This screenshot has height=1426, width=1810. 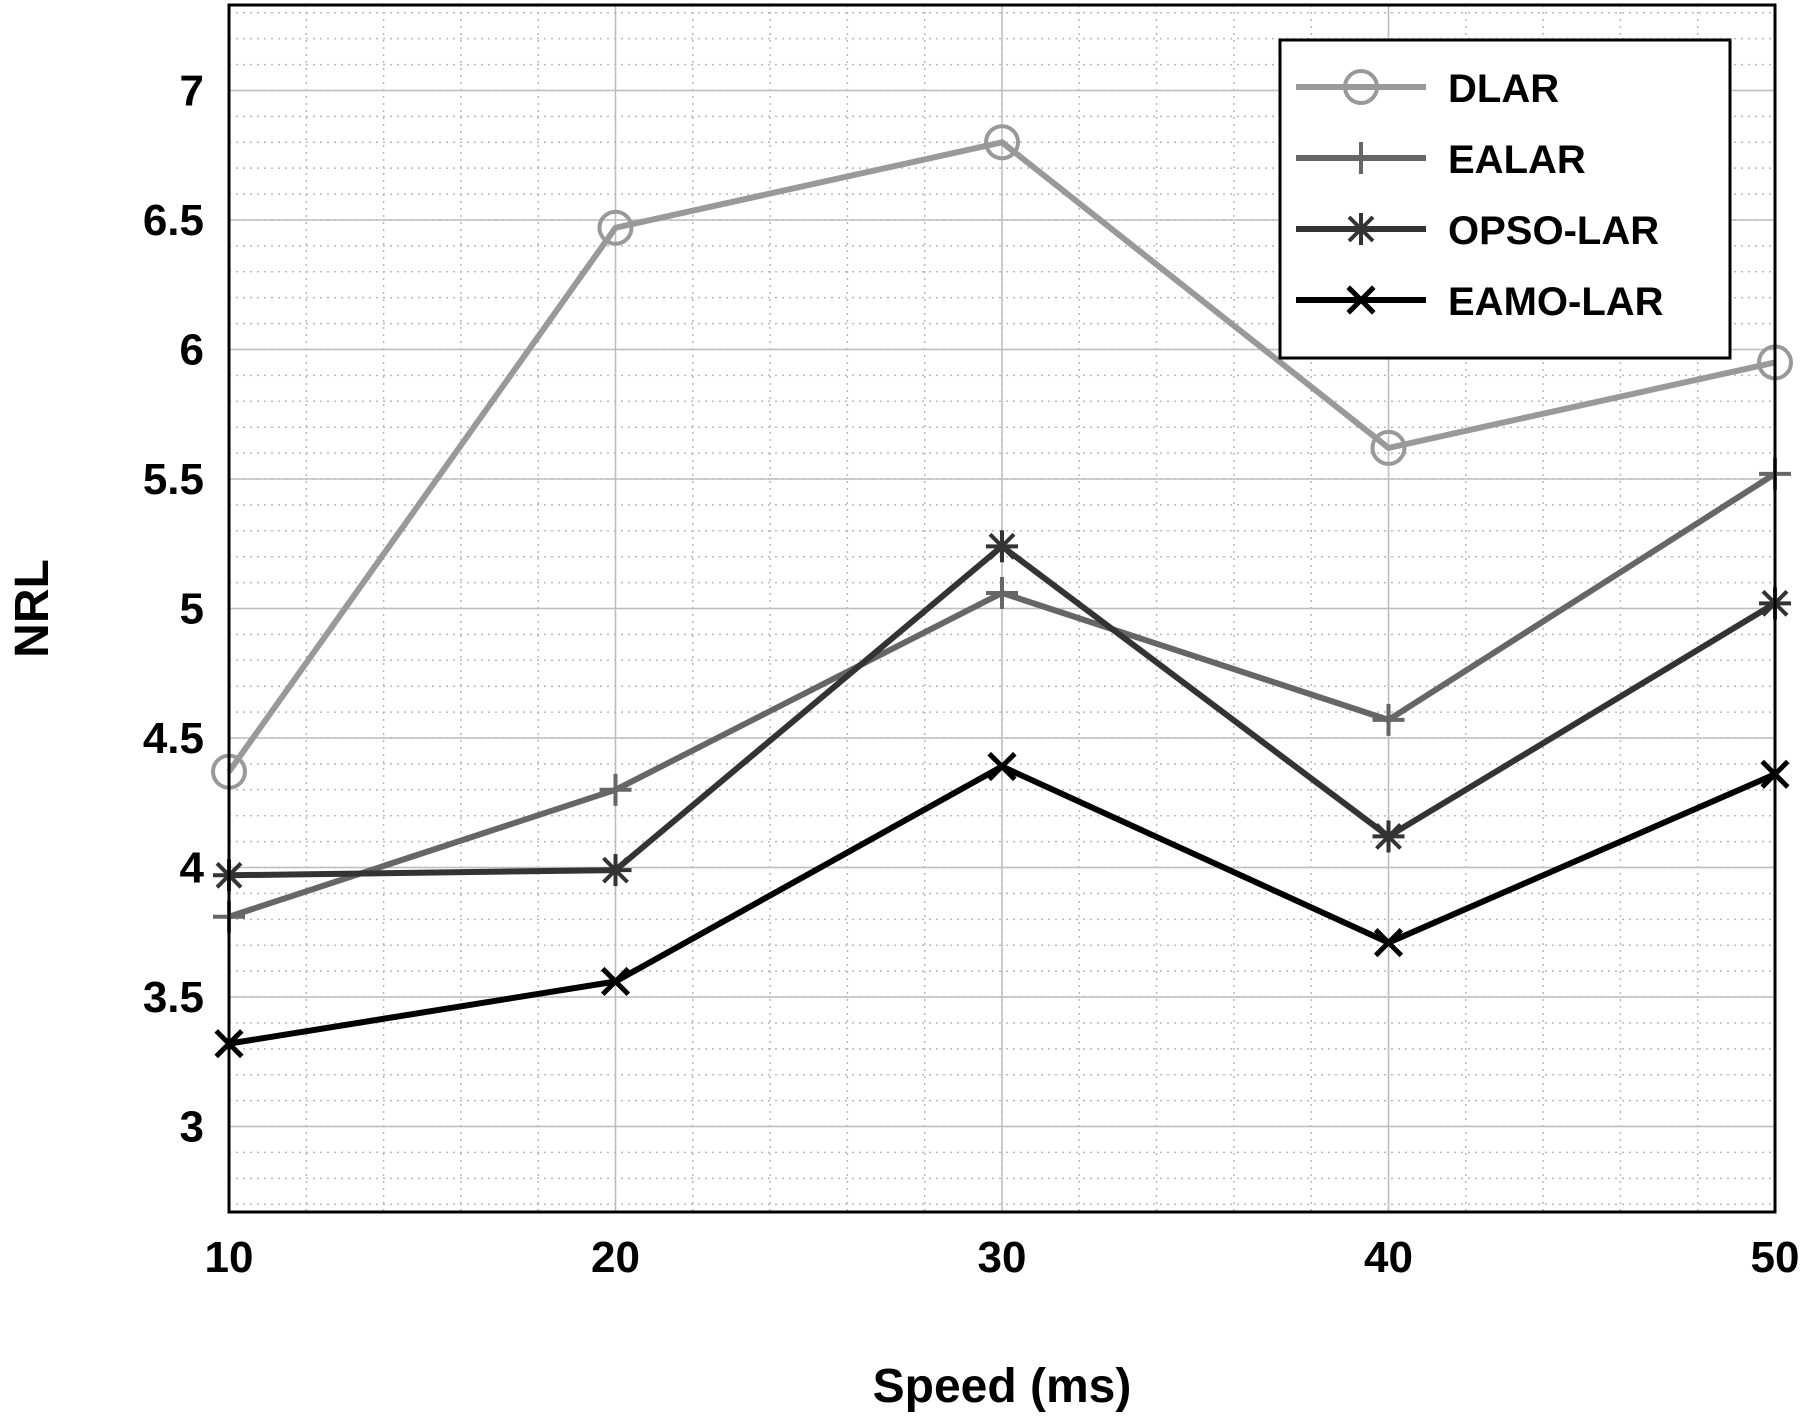 I want to click on x-tick-label: 10, so click(x=229, y=1257).